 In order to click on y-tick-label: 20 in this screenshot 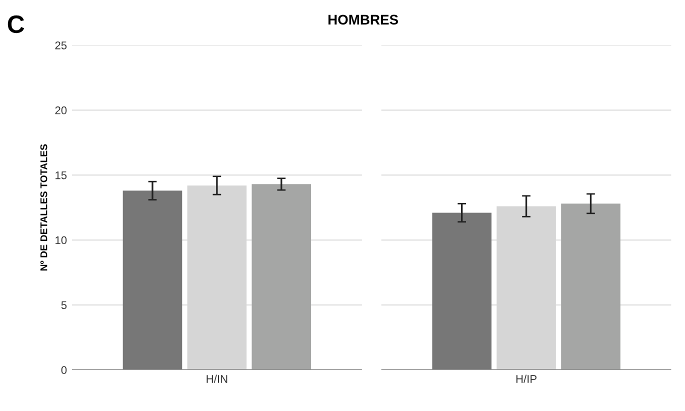, I will do `click(61, 110)`.